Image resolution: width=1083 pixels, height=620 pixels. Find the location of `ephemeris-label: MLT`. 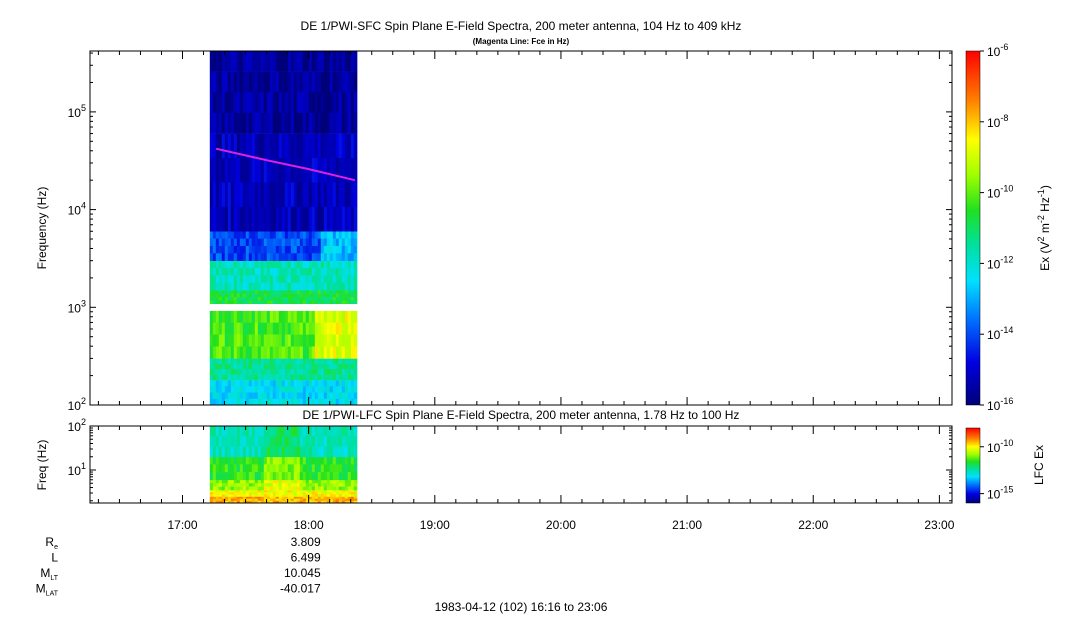

ephemeris-label: MLT is located at coordinates (49, 574).